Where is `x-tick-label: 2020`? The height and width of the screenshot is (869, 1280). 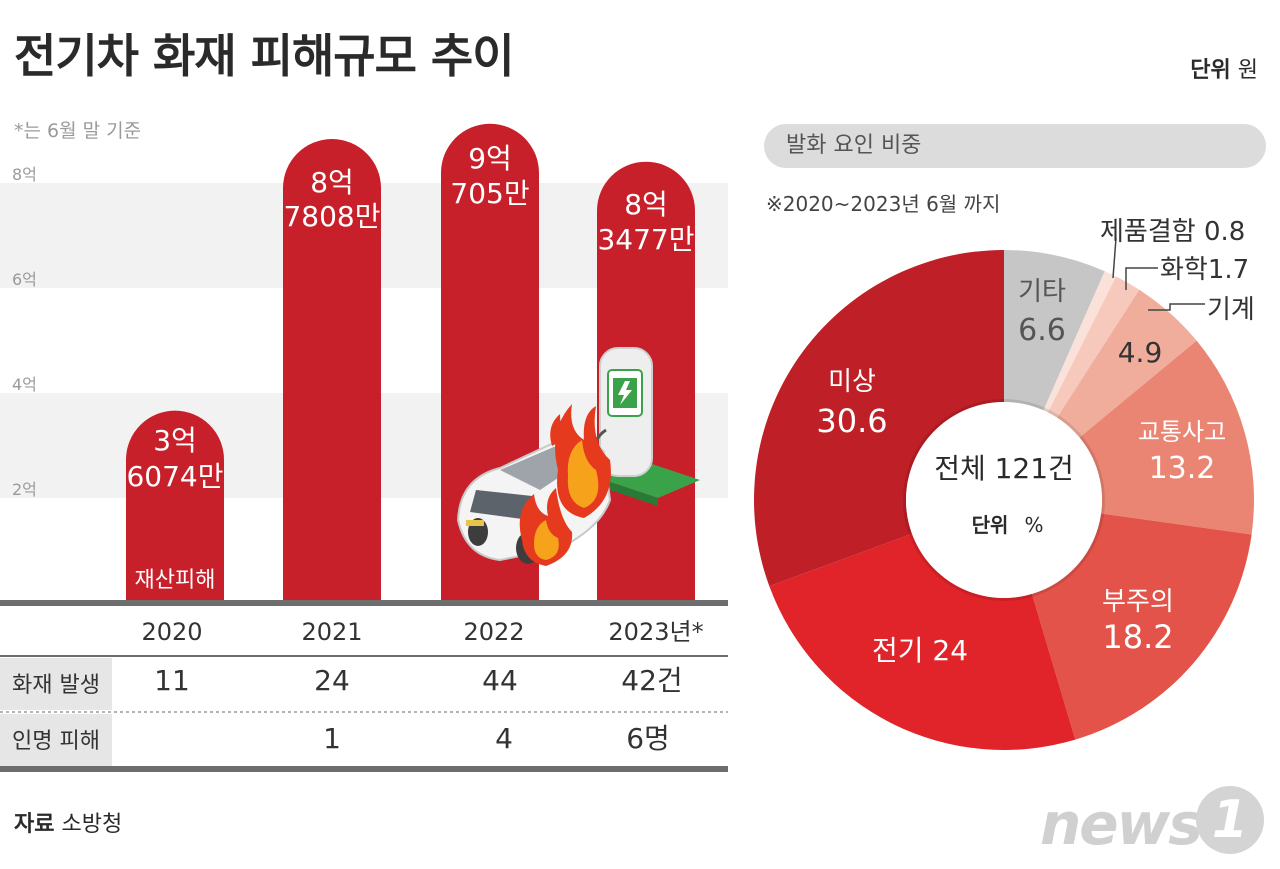 x-tick-label: 2020 is located at coordinates (171, 632).